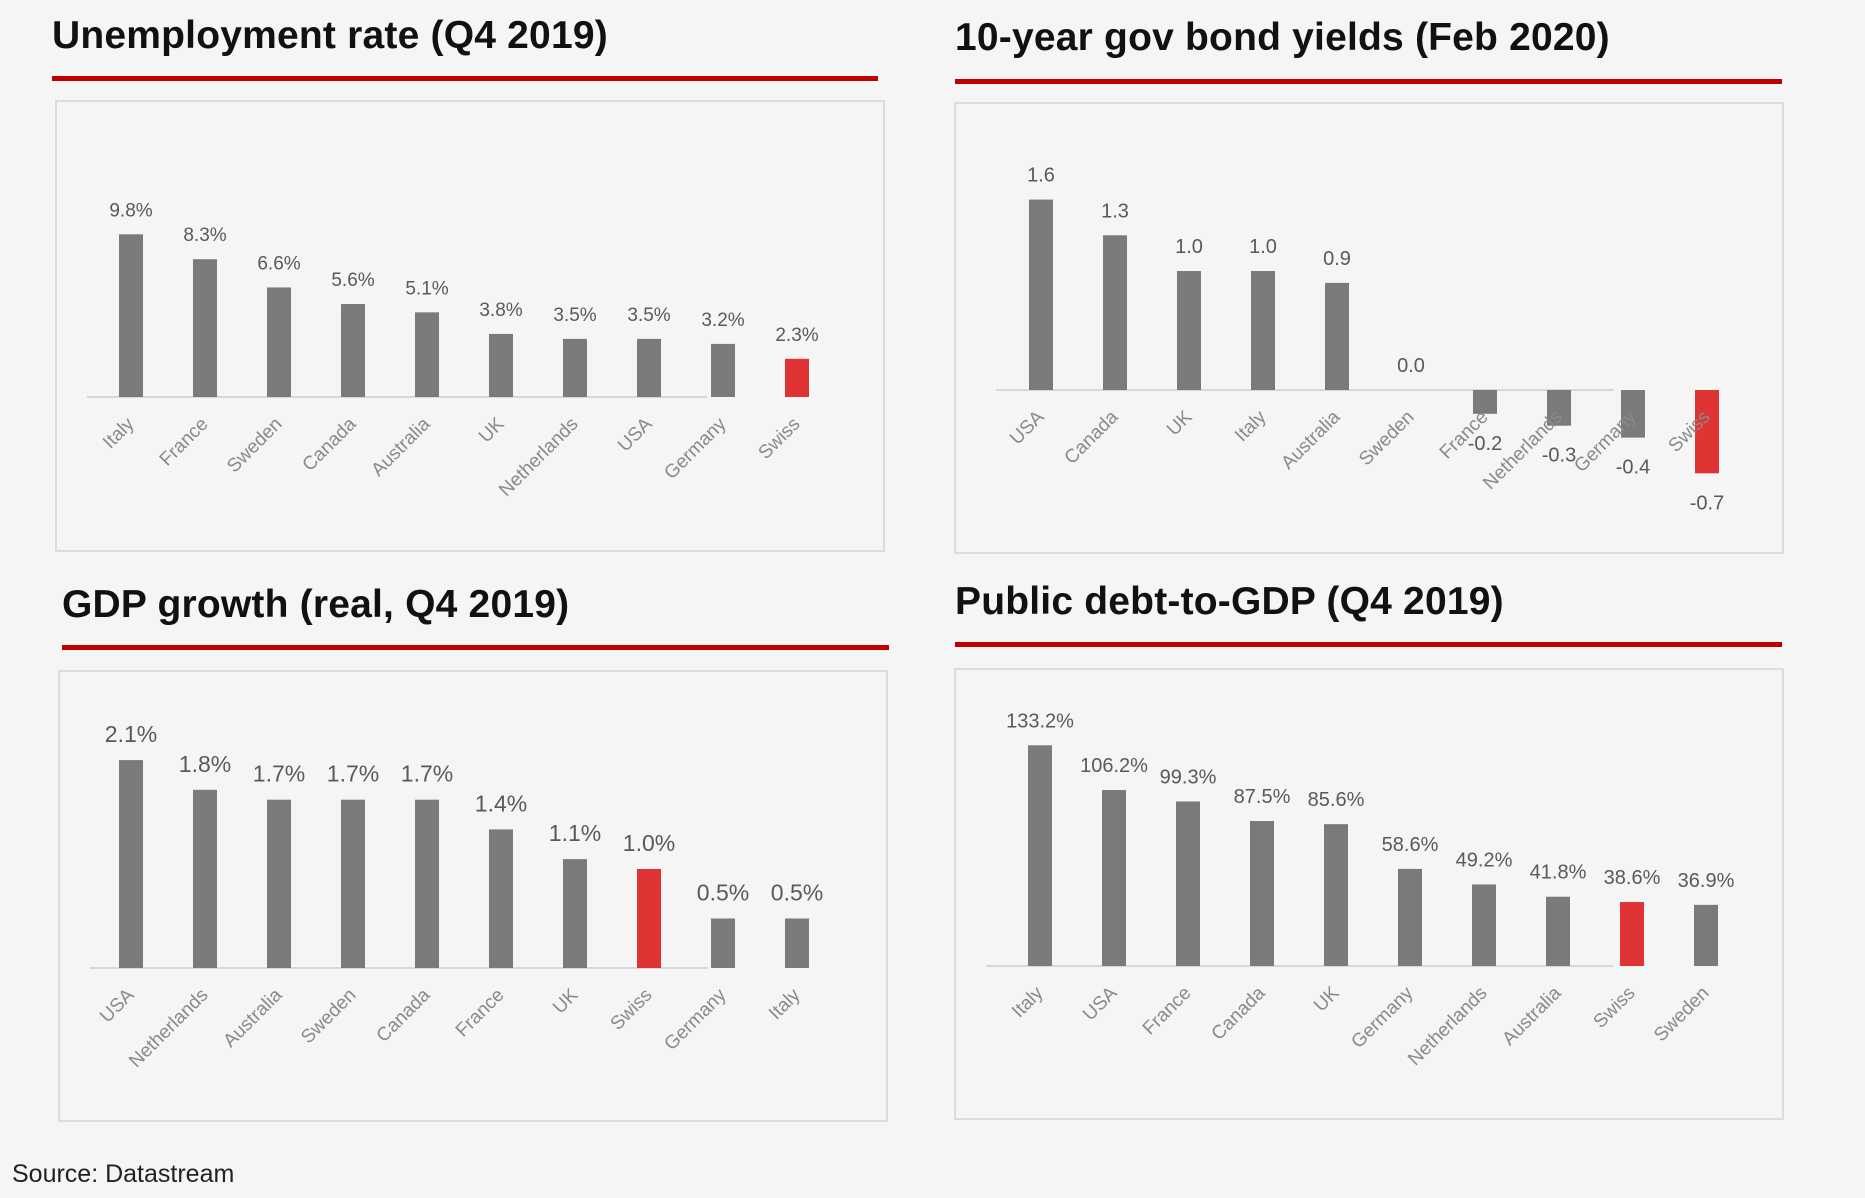 The width and height of the screenshot is (1865, 1198). What do you see at coordinates (649, 843) in the screenshot?
I see `data-label: 1.0%` at bounding box center [649, 843].